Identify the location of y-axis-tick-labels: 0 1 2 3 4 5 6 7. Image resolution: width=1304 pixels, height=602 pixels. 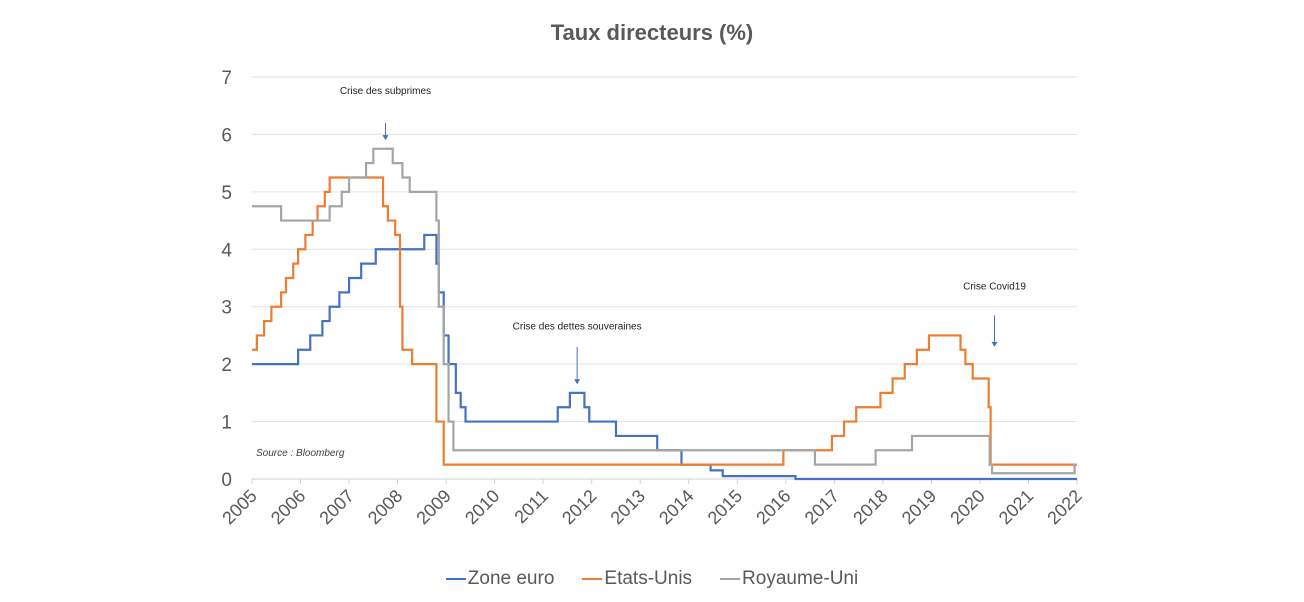
(226, 279).